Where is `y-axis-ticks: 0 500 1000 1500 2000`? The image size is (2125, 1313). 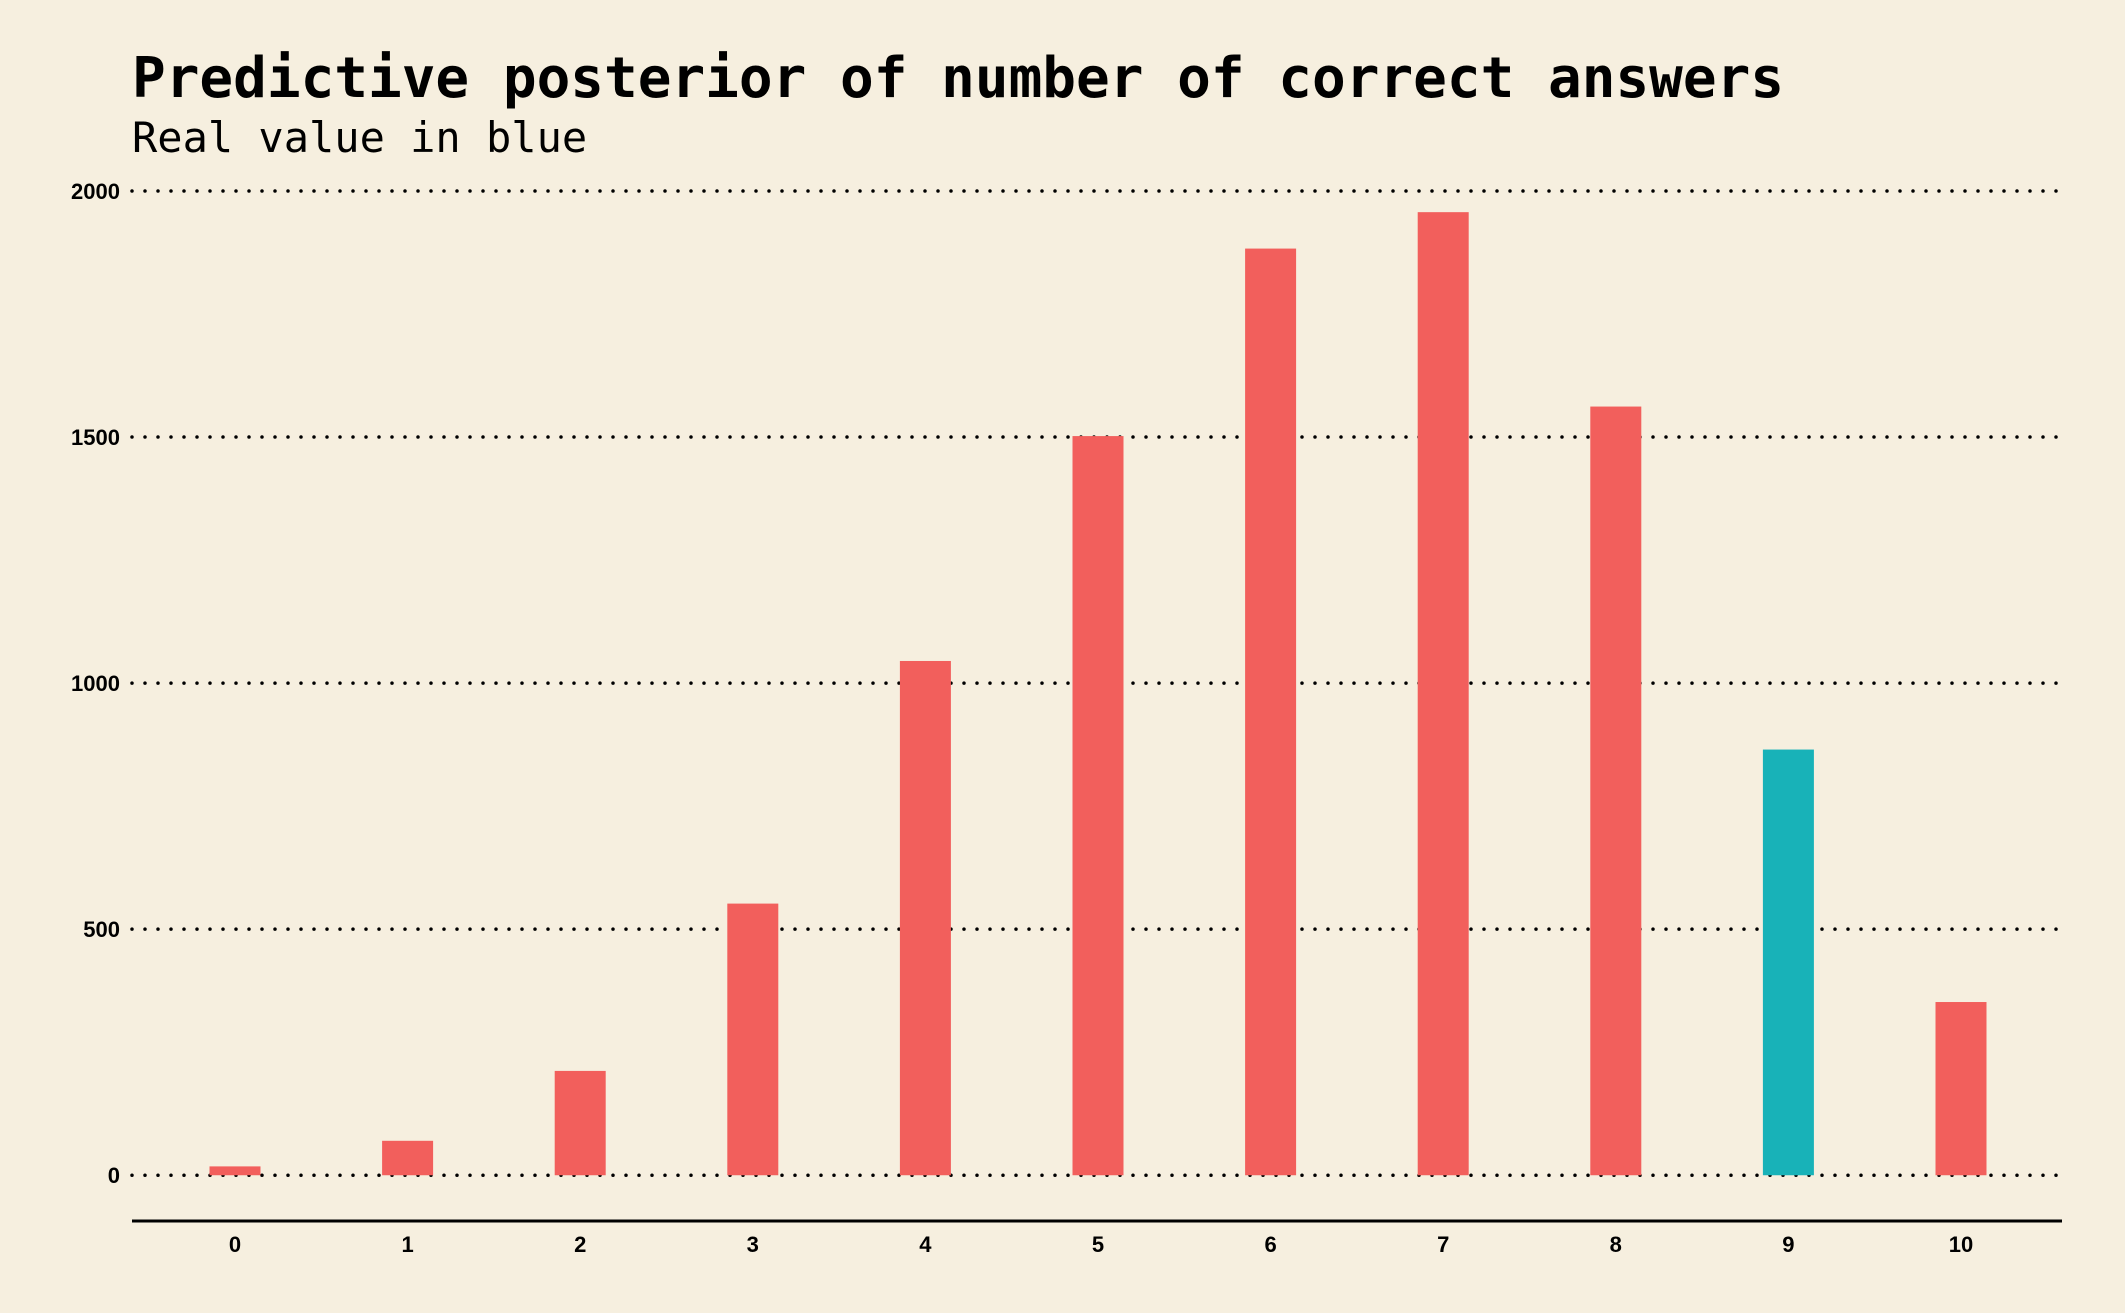
y-axis-ticks: 0 500 1000 1500 2000 is located at coordinates (95, 683).